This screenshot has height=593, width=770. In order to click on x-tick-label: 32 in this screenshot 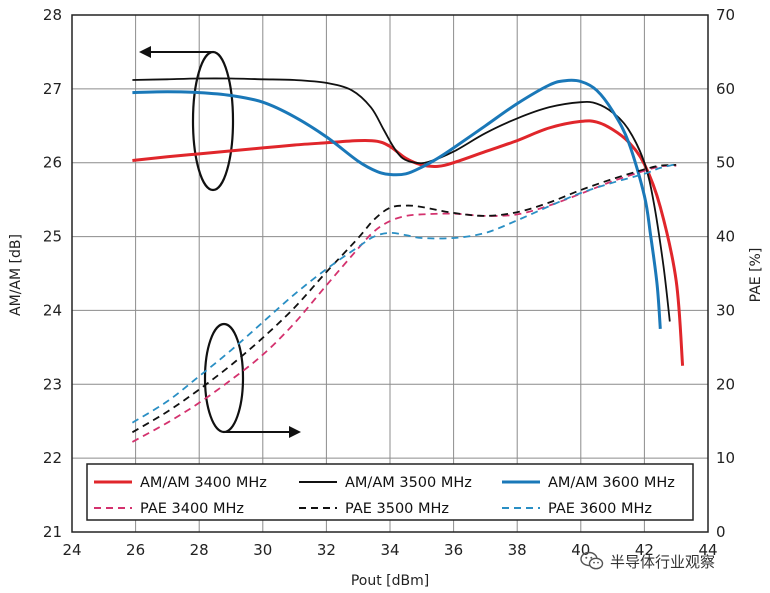, I will do `click(326, 550)`.